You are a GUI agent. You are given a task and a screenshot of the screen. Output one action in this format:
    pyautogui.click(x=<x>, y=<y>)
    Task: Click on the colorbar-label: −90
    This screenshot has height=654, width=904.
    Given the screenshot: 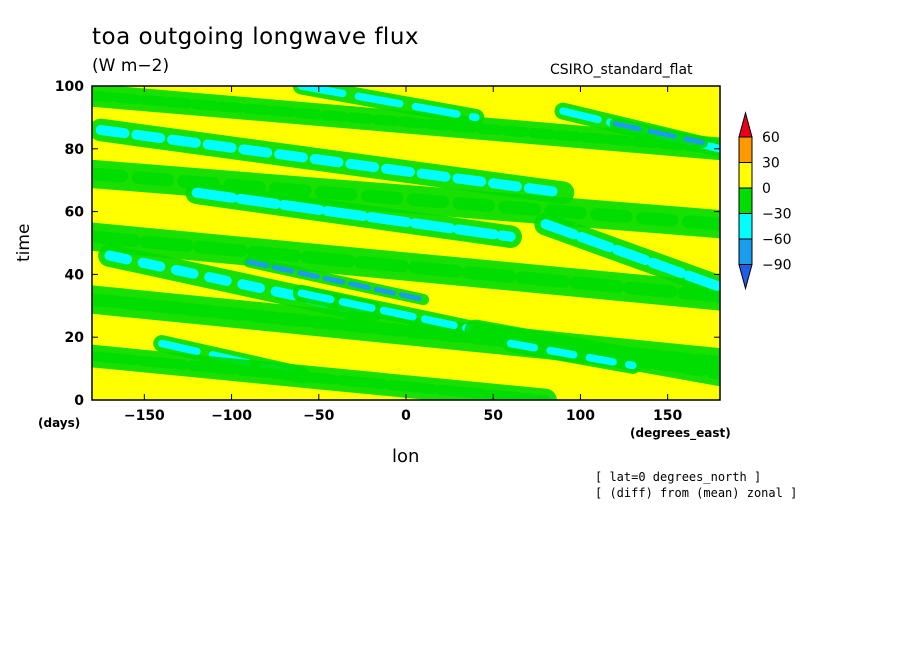 What is the action you would take?
    pyautogui.click(x=777, y=266)
    